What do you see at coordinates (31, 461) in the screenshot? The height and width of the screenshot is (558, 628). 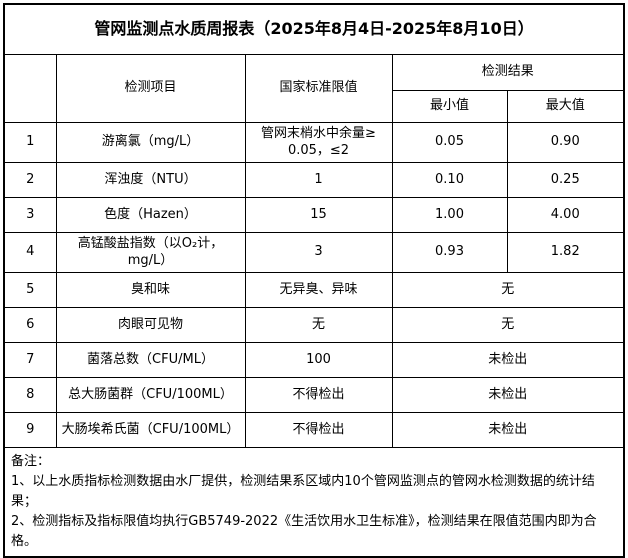 I see `notes-label: 备注：` at bounding box center [31, 461].